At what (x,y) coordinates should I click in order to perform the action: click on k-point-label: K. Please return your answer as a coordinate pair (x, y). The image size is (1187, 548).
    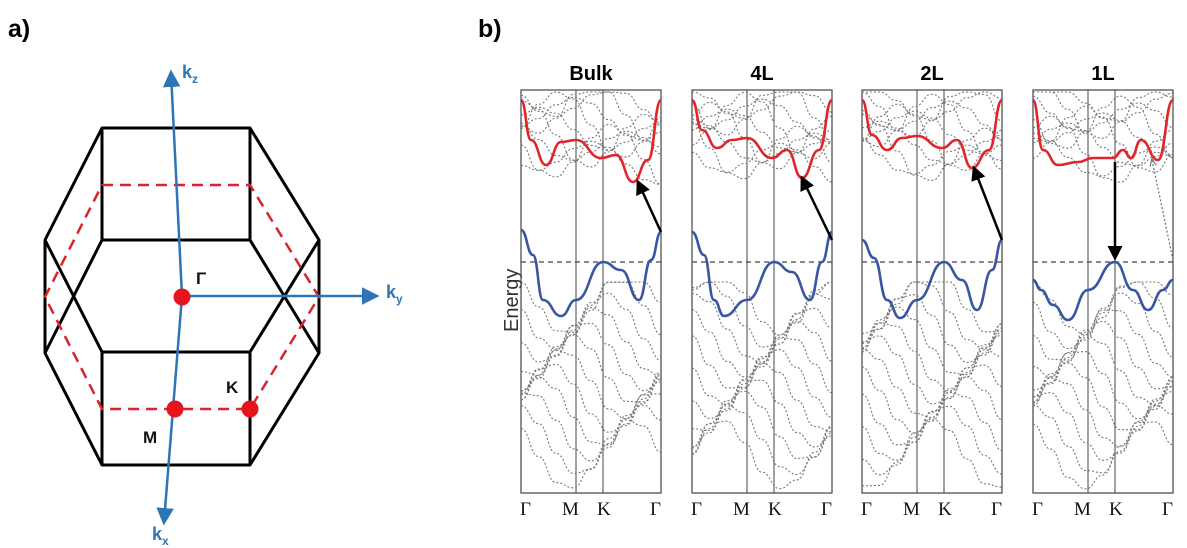
    Looking at the image, I should click on (232, 387).